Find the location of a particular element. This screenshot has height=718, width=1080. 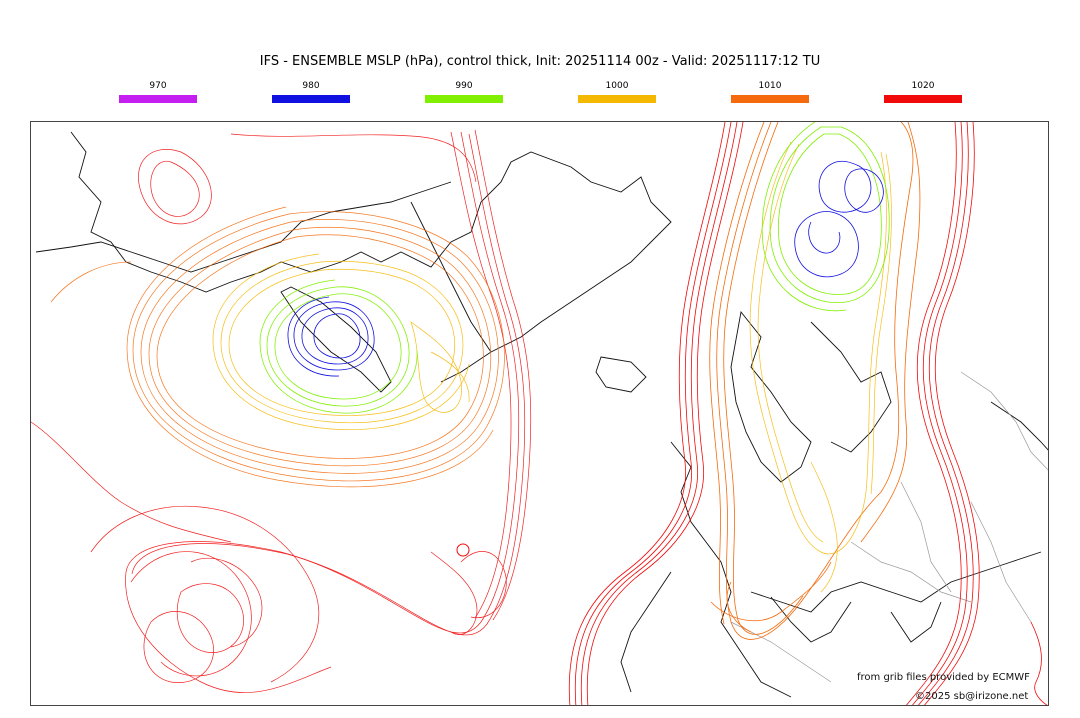

isobars-1010-right is located at coordinates (815, 381).